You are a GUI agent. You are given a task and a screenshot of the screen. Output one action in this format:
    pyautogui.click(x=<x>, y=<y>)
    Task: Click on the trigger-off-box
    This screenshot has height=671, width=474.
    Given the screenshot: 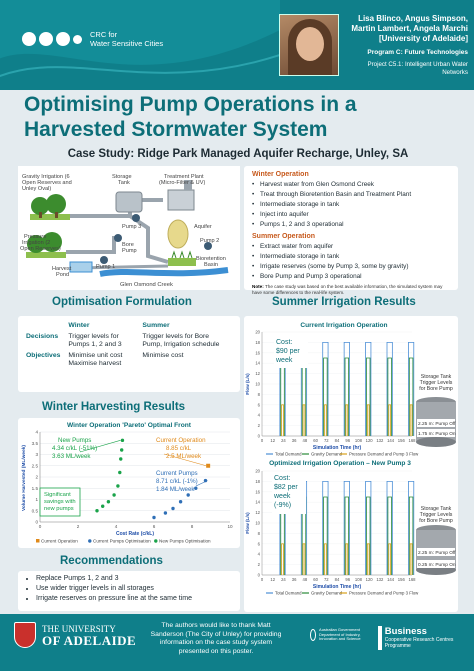 What is the action you would take?
    pyautogui.click(x=436, y=552)
    